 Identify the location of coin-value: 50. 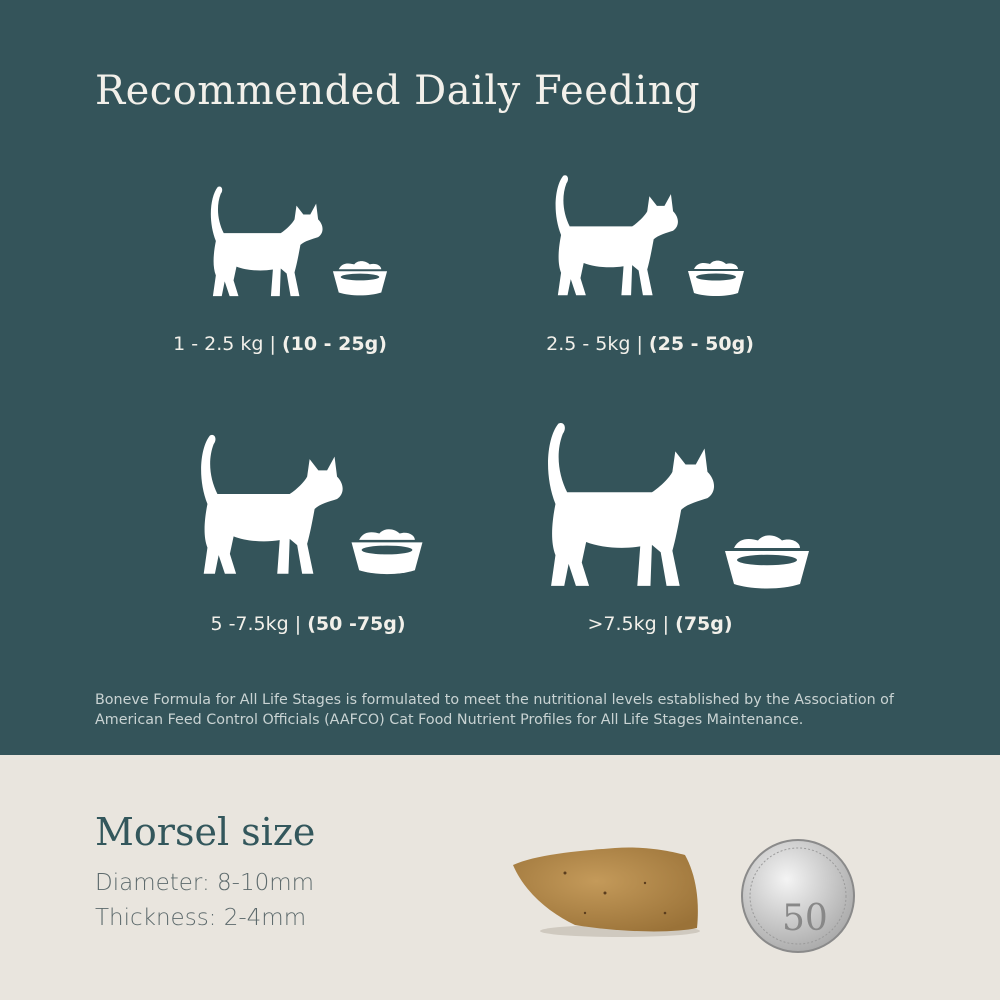
(805, 918).